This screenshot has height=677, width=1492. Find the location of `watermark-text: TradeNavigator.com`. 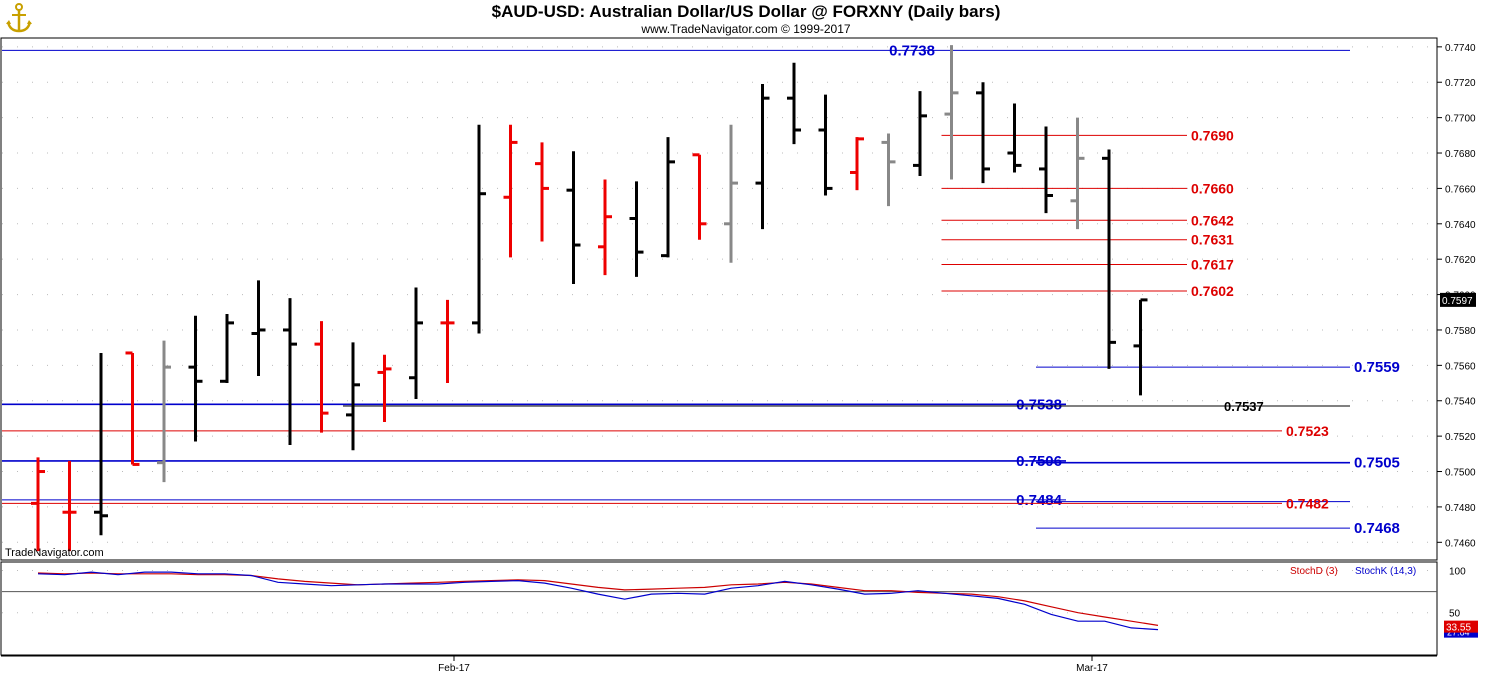

watermark-text: TradeNavigator.com is located at coordinates (54, 553).